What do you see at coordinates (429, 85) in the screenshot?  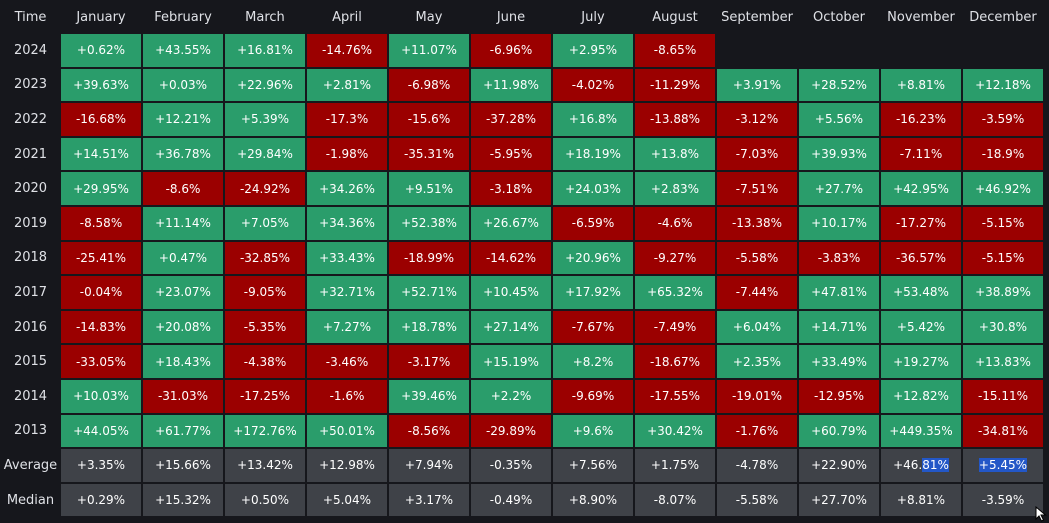 I see `return-cell: -6.98%` at bounding box center [429, 85].